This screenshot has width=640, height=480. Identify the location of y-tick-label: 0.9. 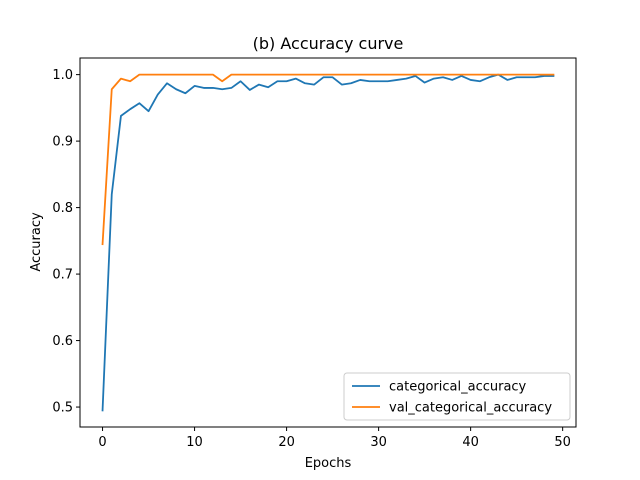
(62, 142).